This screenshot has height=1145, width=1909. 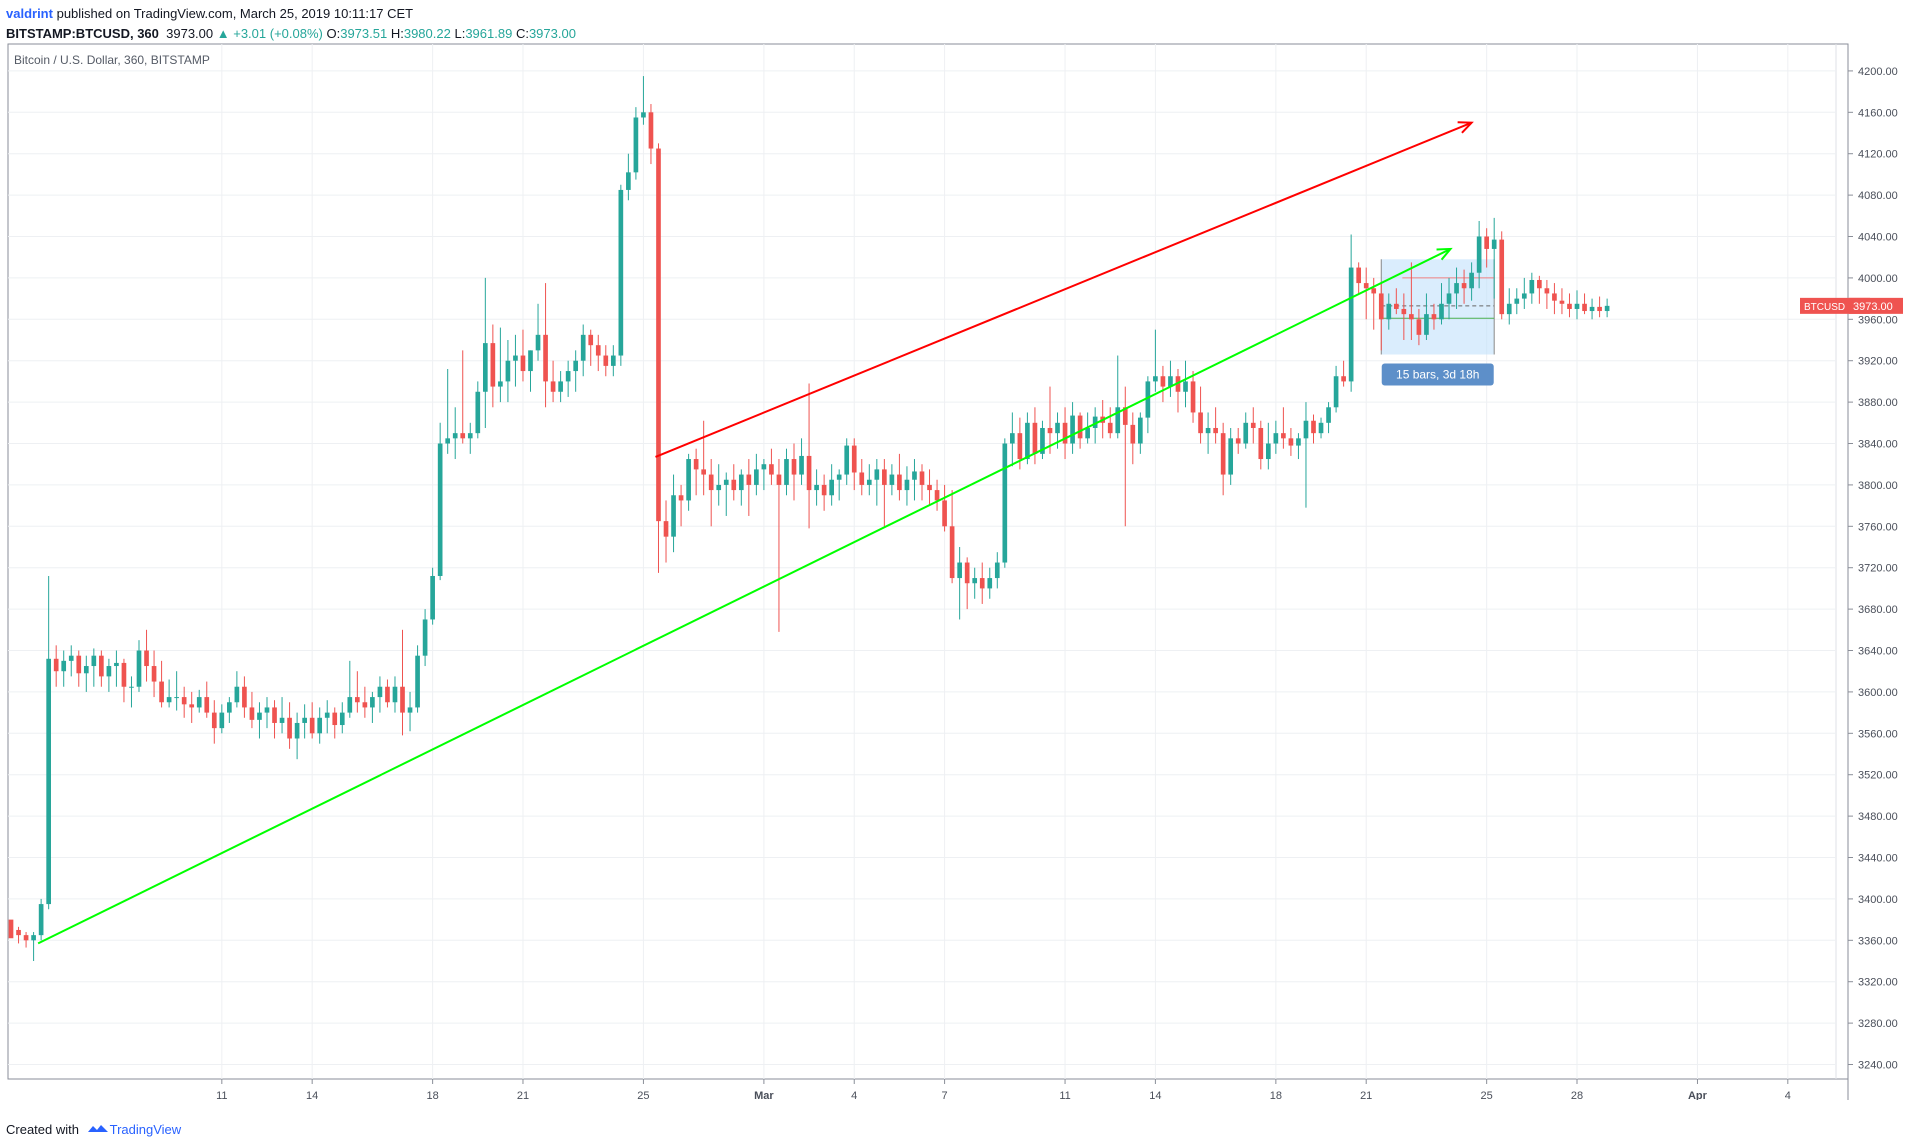 What do you see at coordinates (29, 13) in the screenshot?
I see `author-link: valdrint` at bounding box center [29, 13].